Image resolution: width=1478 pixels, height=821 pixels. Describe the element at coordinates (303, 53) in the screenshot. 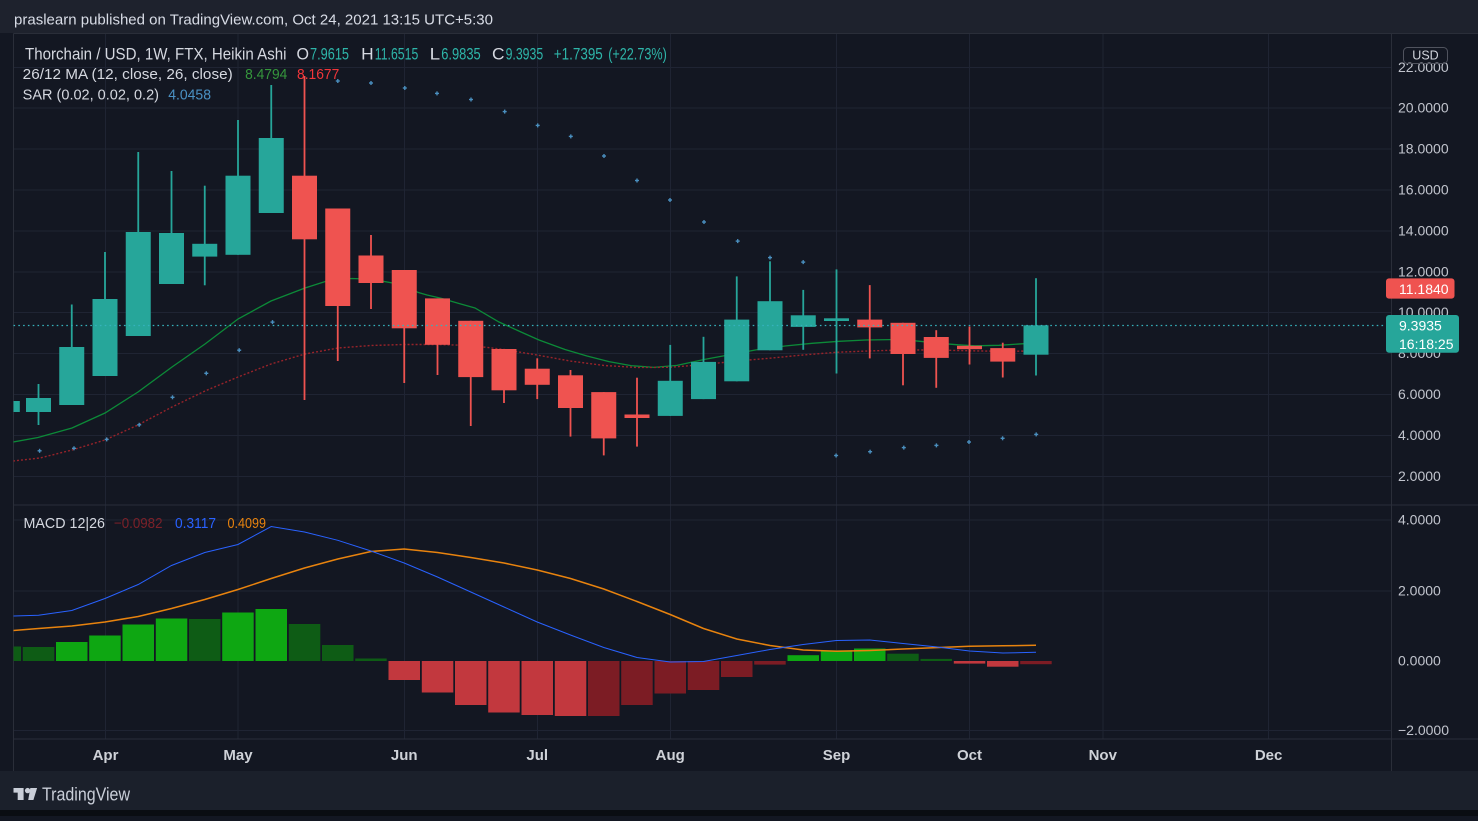

I see `svg-text: O` at that location.